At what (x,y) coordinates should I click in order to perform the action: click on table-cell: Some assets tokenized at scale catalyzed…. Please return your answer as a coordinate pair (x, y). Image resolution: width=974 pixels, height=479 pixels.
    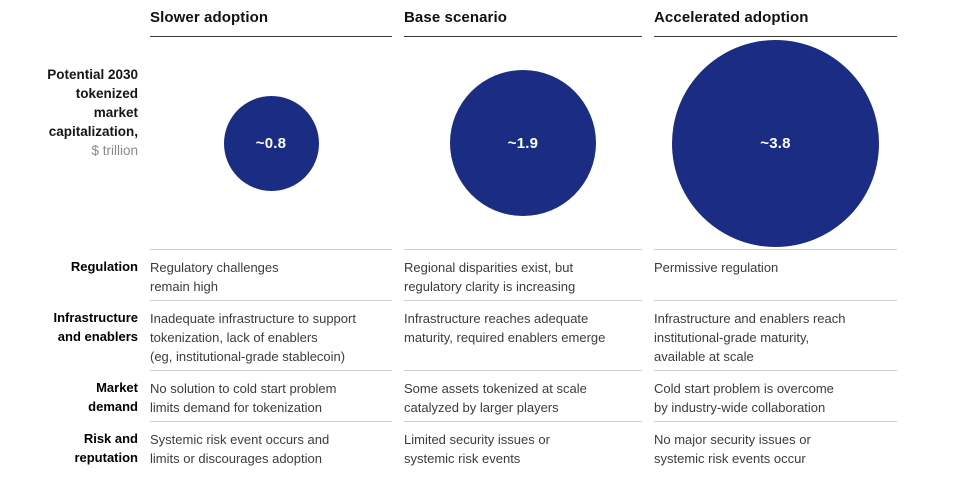
    Looking at the image, I should click on (523, 395).